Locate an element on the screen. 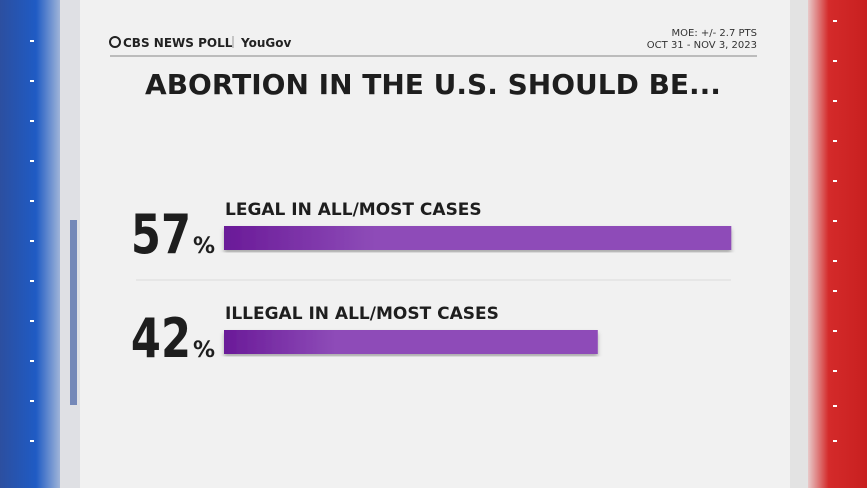 Image resolution: width=867 pixels, height=492 pixels. right-stripe is located at coordinates (837, 244).